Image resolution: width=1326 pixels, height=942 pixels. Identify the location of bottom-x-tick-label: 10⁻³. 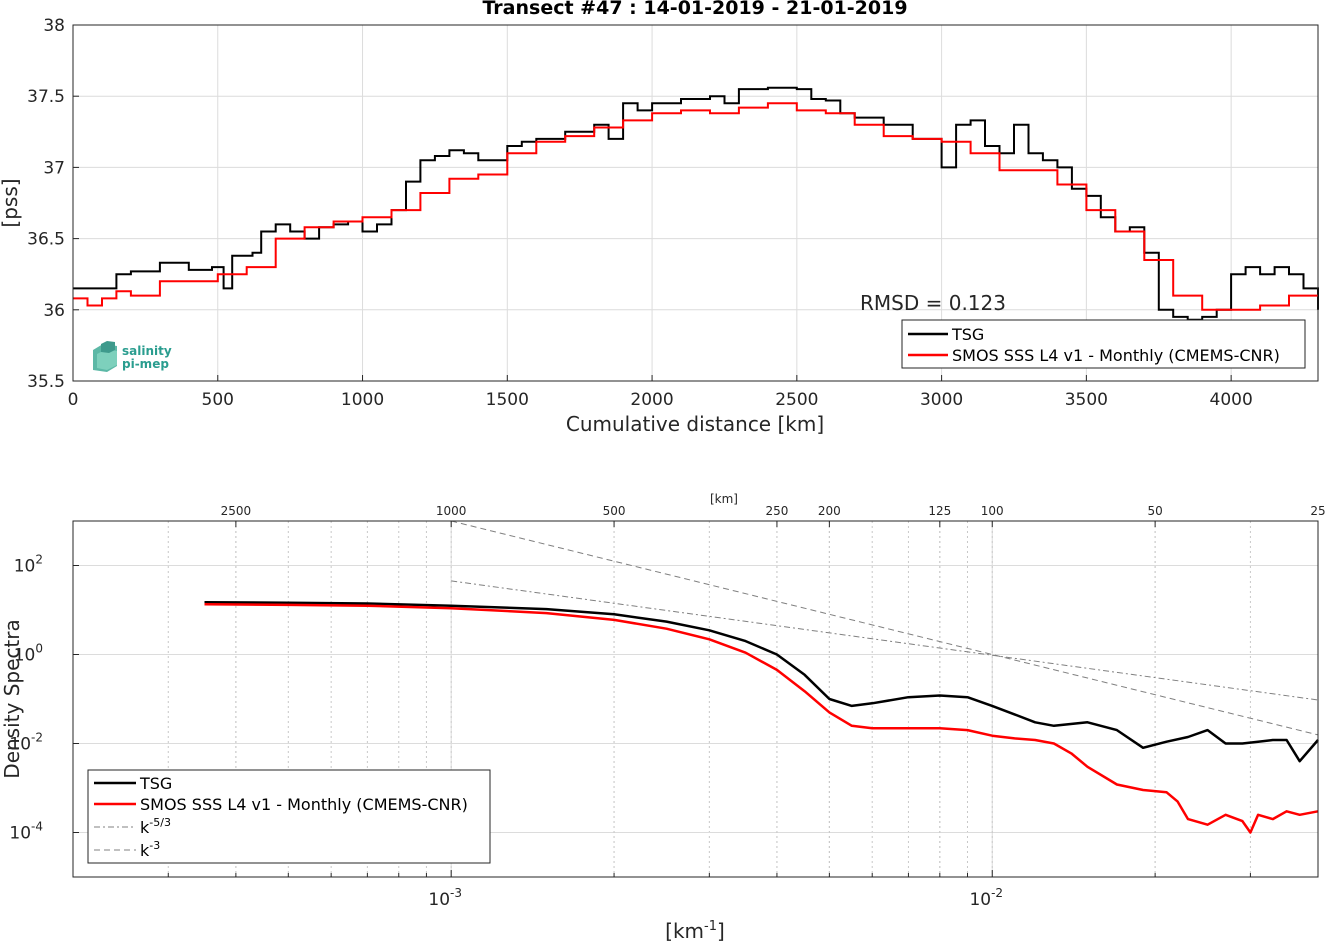
(445, 898).